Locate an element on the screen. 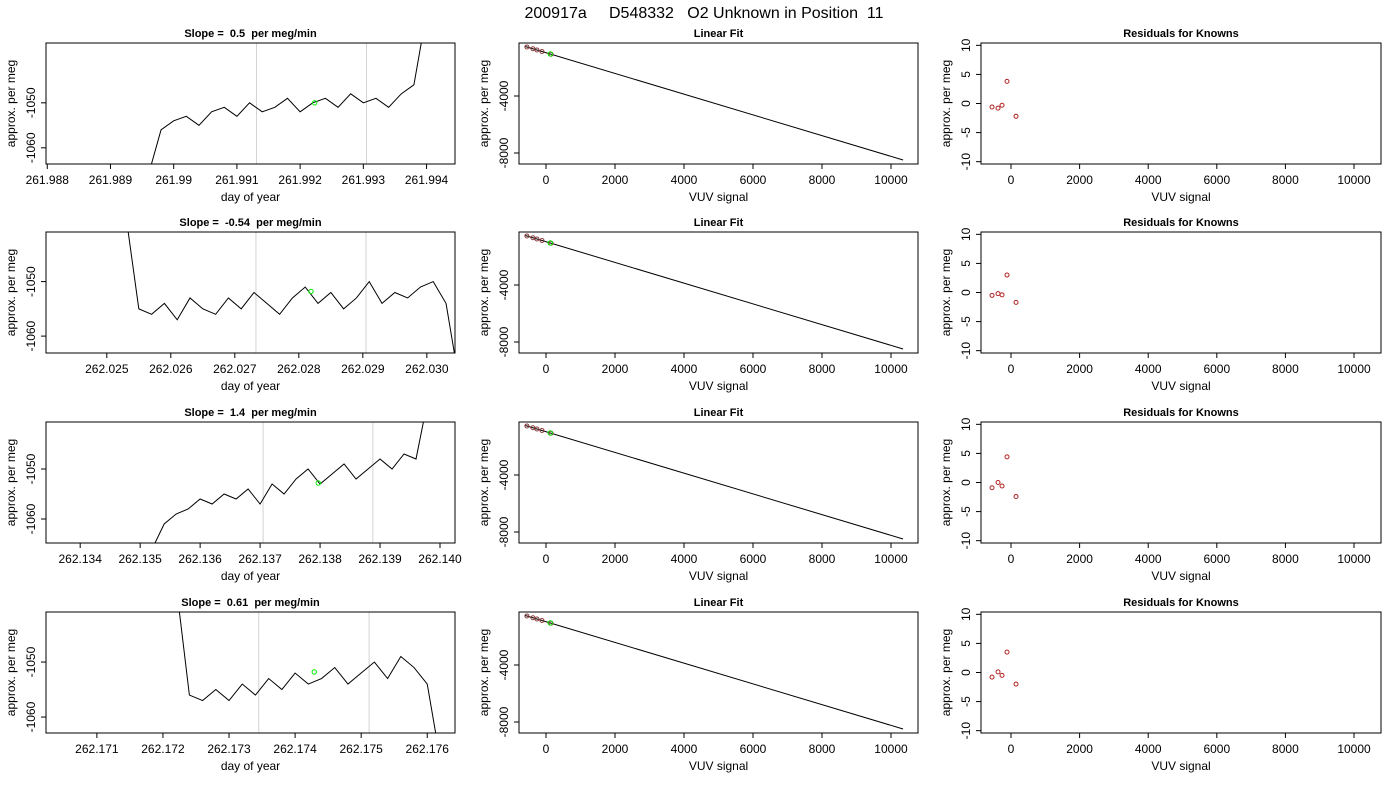  x-tick-label: 261.99 is located at coordinates (173, 180).